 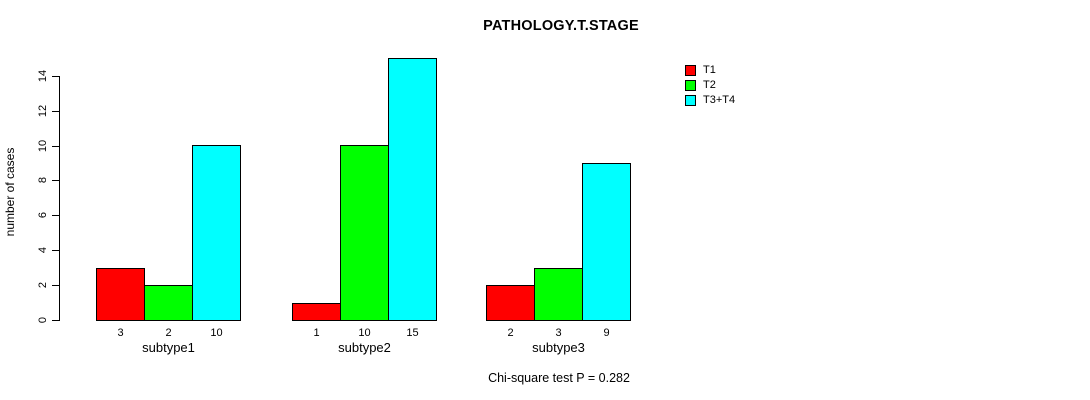 I want to click on legend-item-T1: T1, so click(x=710, y=70).